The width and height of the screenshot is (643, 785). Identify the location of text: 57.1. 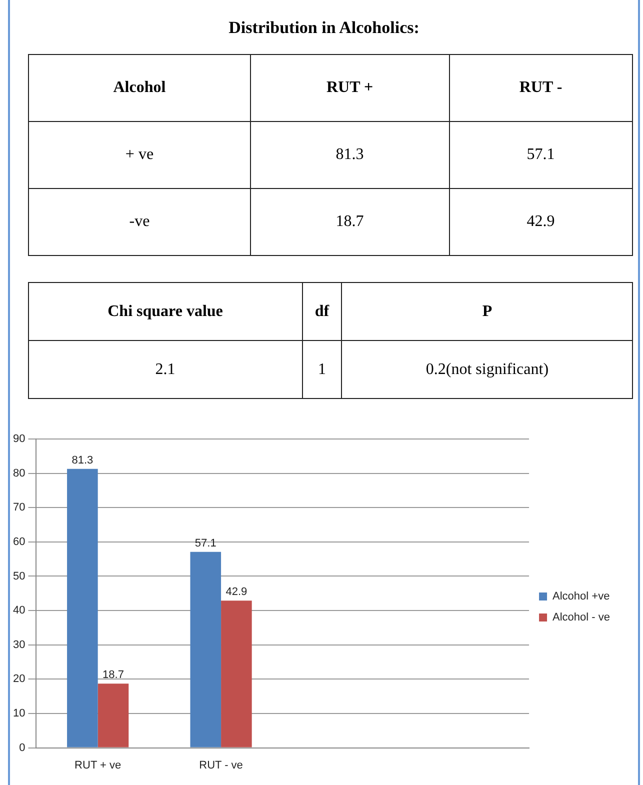
(540, 155).